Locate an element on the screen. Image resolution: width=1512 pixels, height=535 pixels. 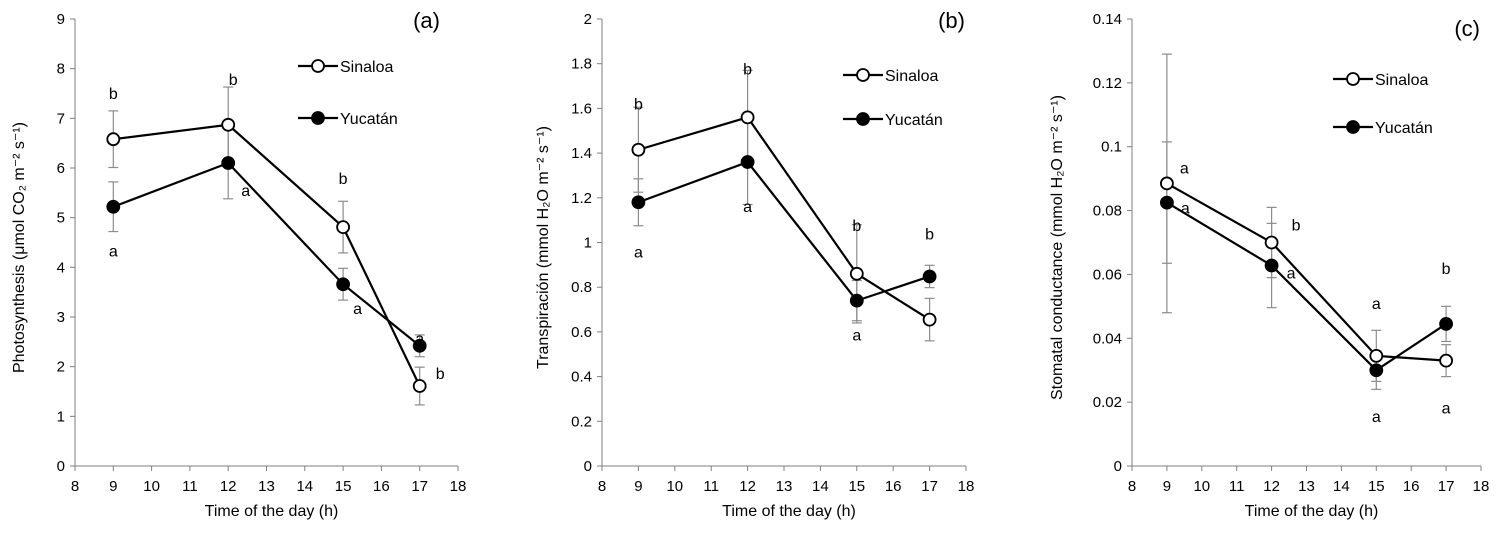
x-tick-label: 16 is located at coordinates (1411, 486).